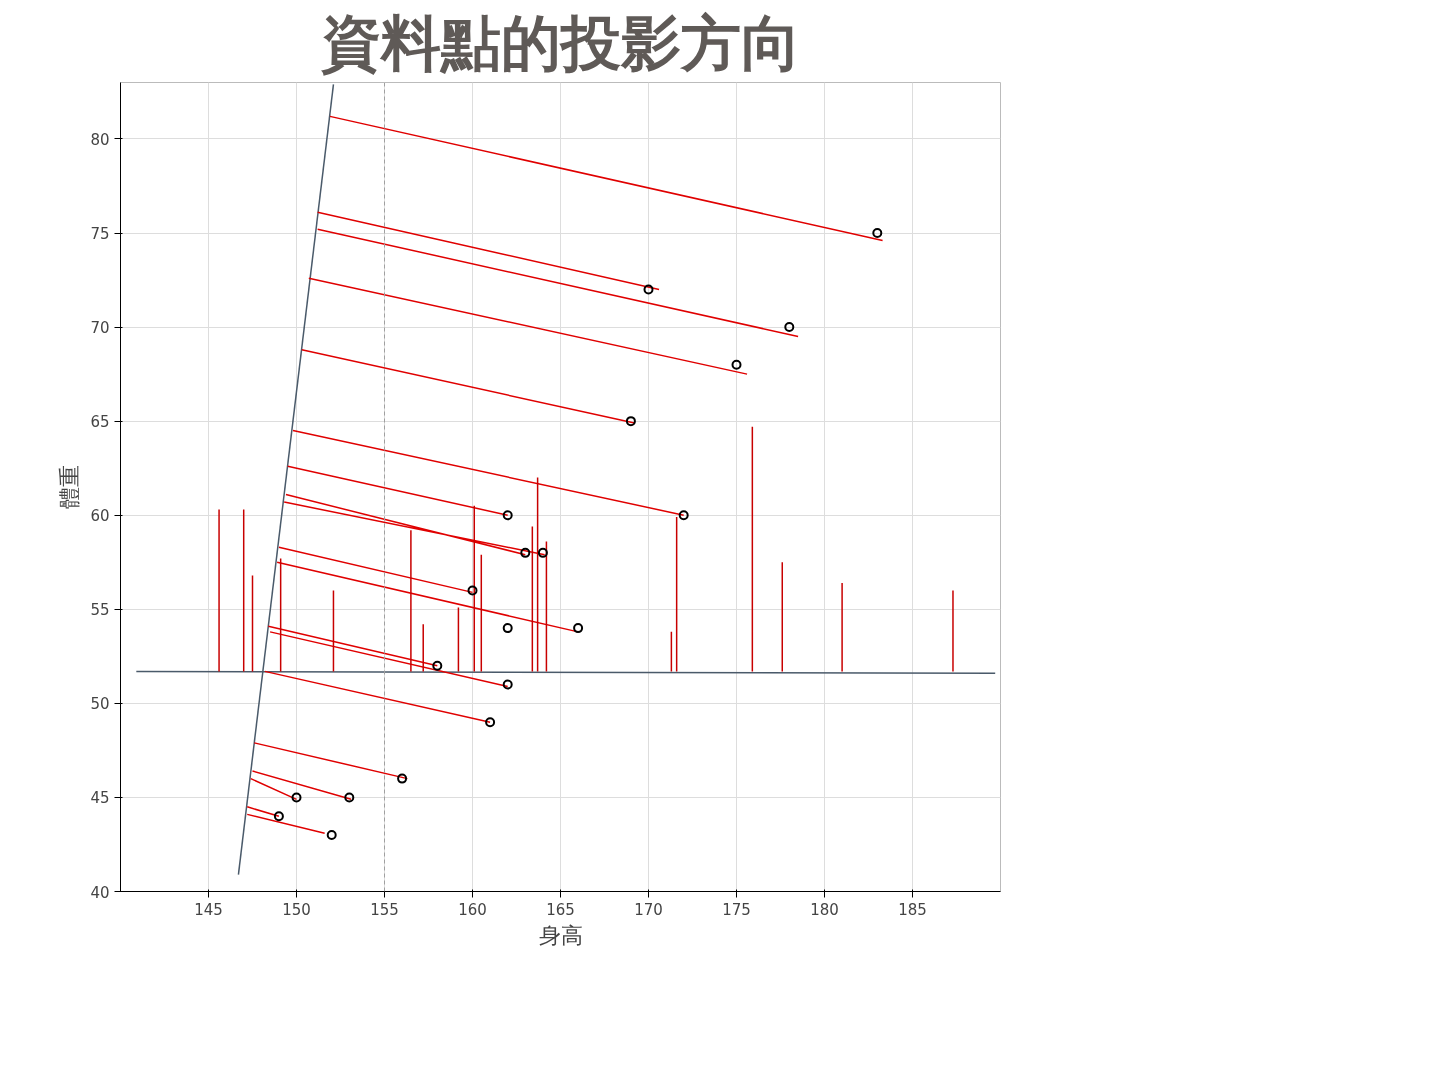 This screenshot has height=1080, width=1440. Describe the element at coordinates (384, 909) in the screenshot. I see `x-tick-label: 155` at that location.